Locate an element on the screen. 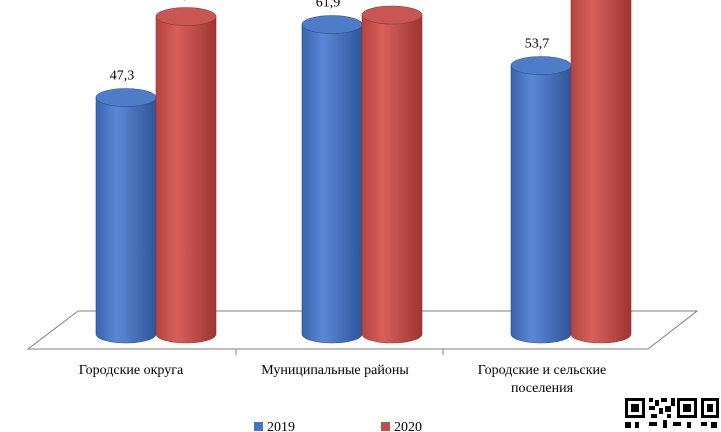 The image size is (721, 432). value-label: 61,9 is located at coordinates (328, 5).